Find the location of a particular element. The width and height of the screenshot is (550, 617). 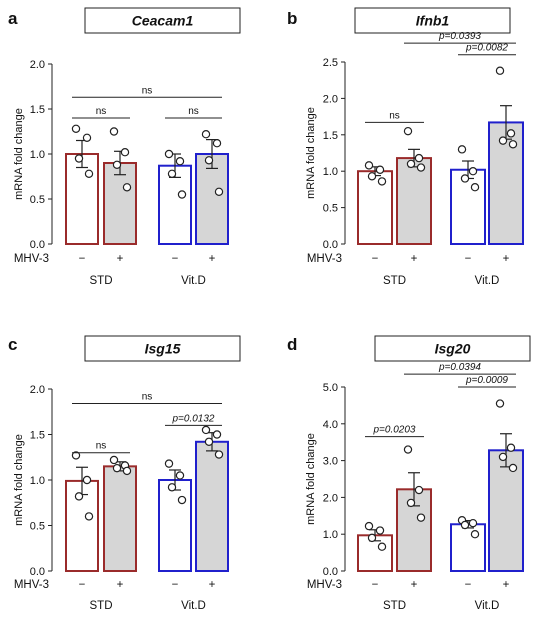

panel-letter: a is located at coordinates (13, 18).